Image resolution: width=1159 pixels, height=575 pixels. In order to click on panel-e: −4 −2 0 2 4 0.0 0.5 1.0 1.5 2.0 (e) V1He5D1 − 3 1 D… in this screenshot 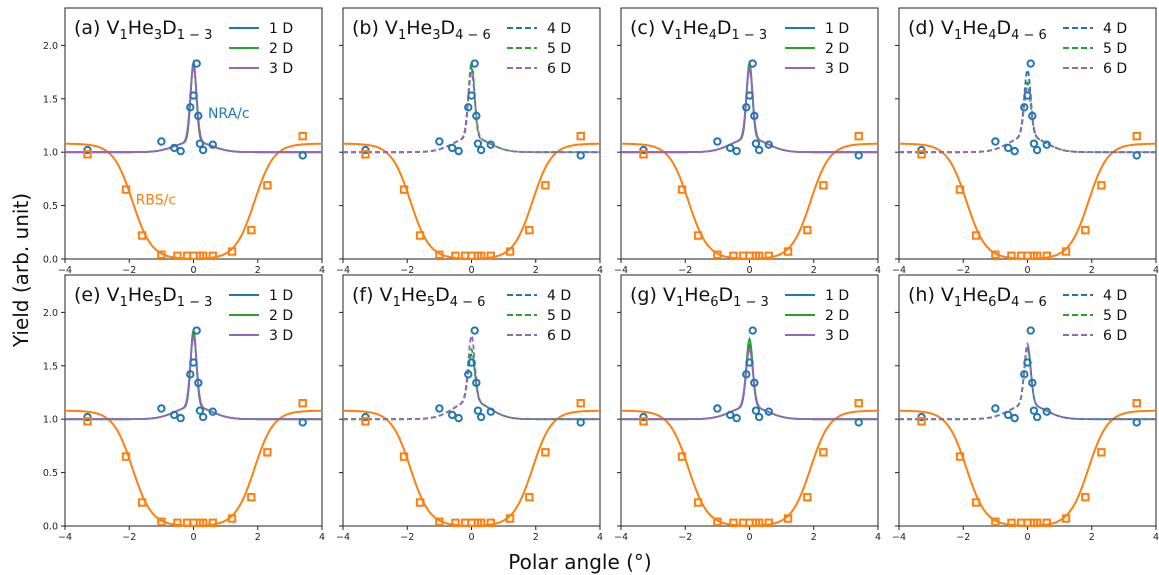, I will do `click(184, 408)`.